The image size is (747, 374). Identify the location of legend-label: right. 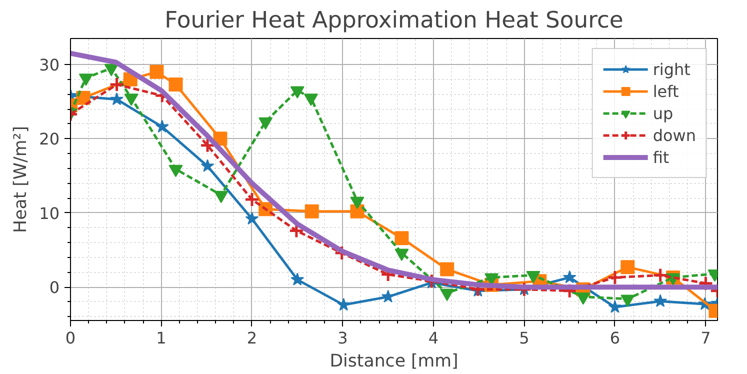
(671, 69).